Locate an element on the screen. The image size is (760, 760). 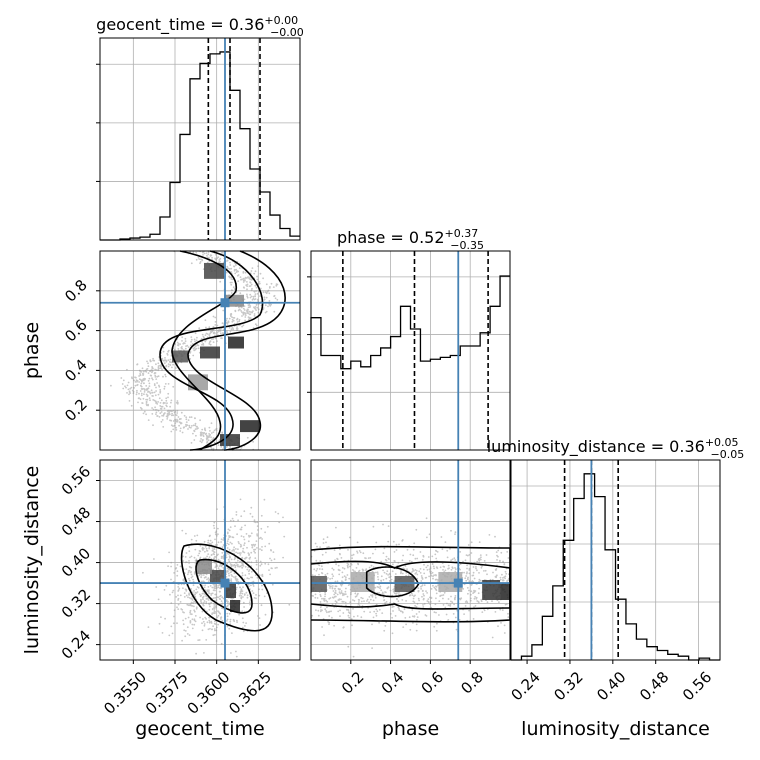
x-tick-label: 0.40 is located at coordinates (611, 686).